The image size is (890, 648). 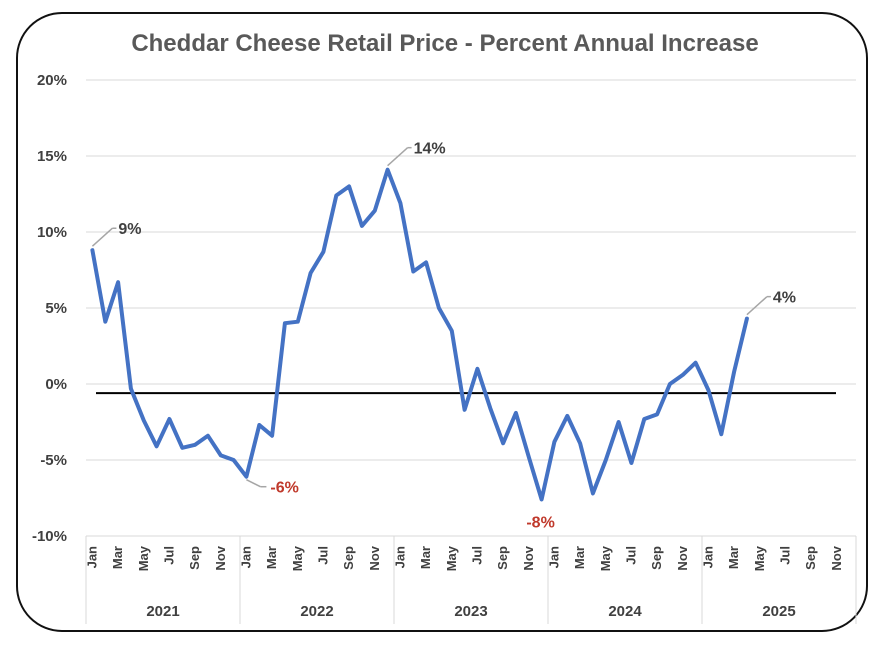 What do you see at coordinates (778, 611) in the screenshot?
I see `year-label: 2025` at bounding box center [778, 611].